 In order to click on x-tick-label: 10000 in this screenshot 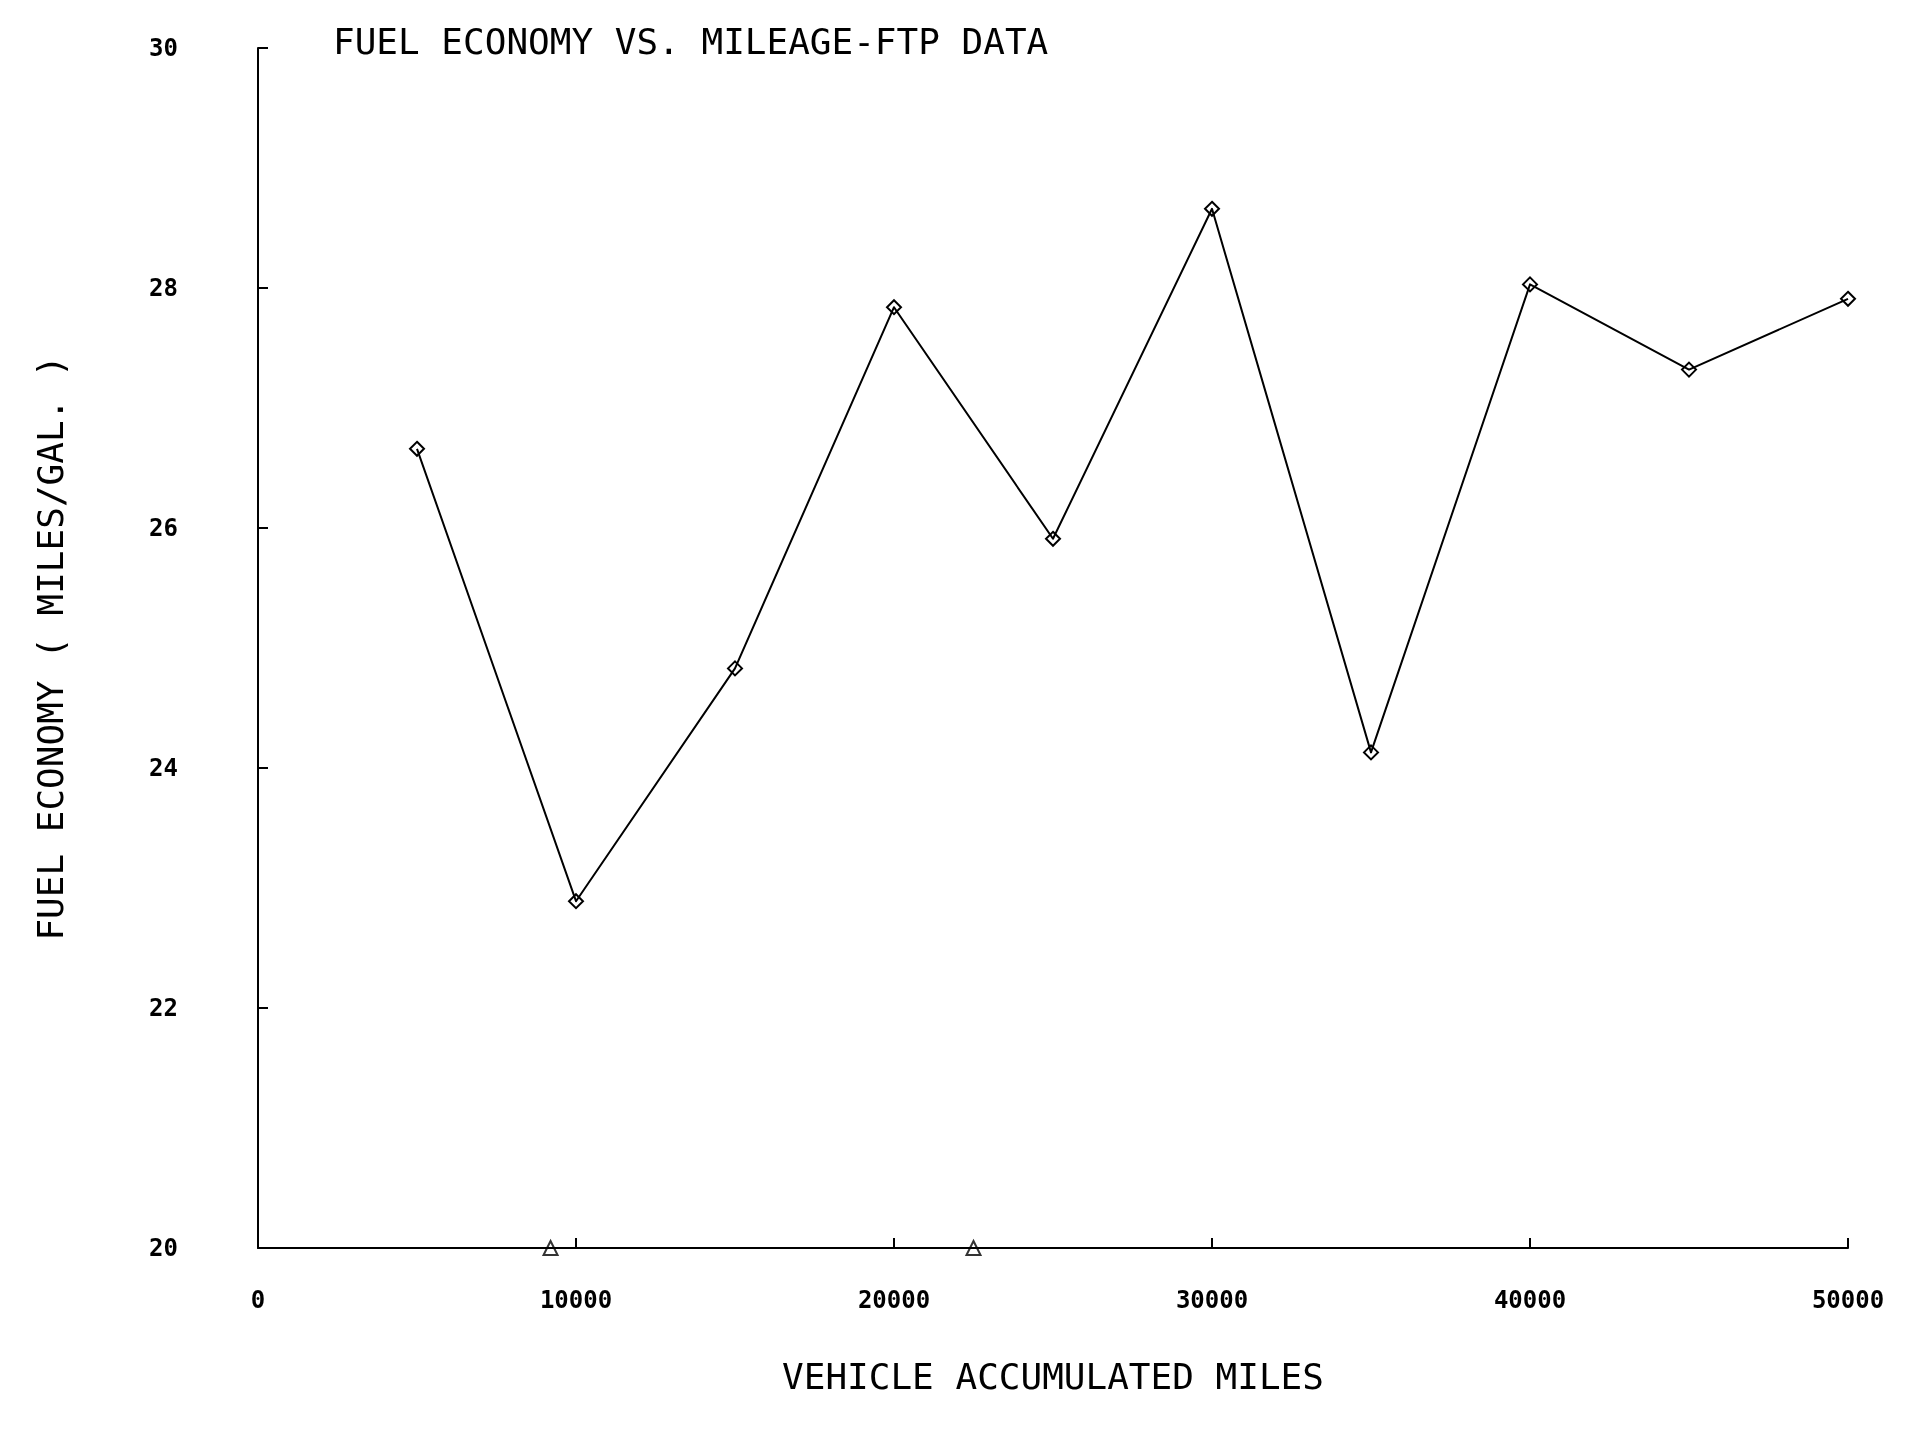, I will do `click(576, 1300)`.